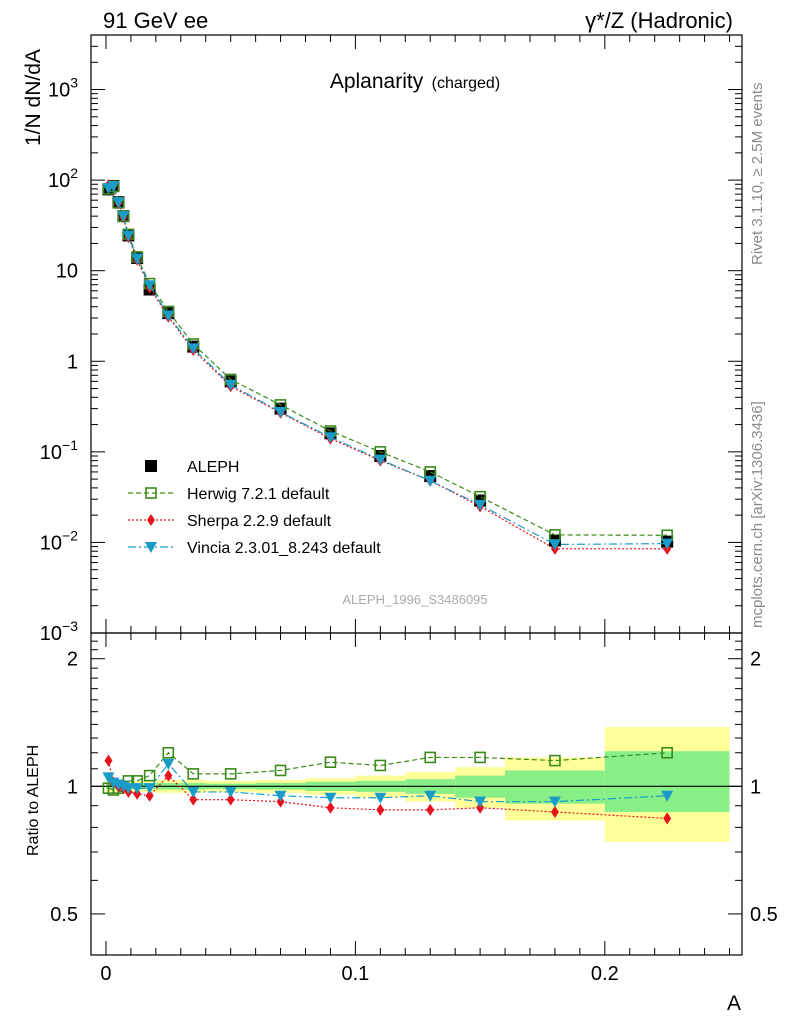 The height and width of the screenshot is (1024, 786). I want to click on analysis-id-label: ALEPH_1996_S3486095, so click(414, 599).